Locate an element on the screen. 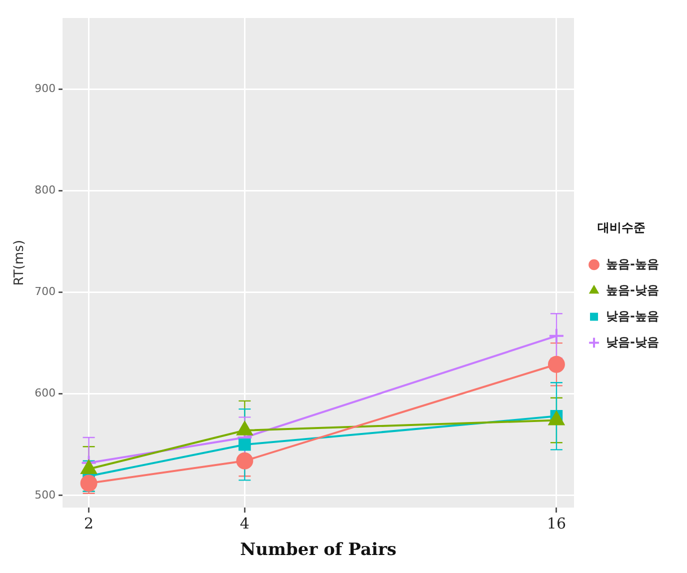 The height and width of the screenshot is (573, 687). y-tick-label: 800 is located at coordinates (45, 190).